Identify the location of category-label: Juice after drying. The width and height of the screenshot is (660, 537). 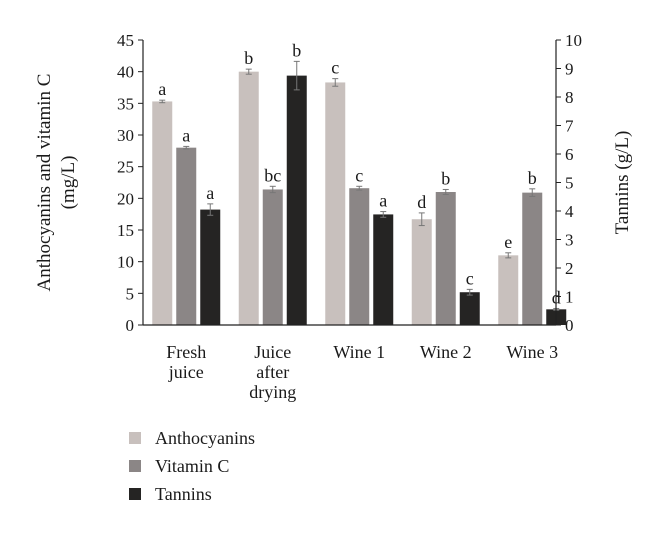
(272, 372).